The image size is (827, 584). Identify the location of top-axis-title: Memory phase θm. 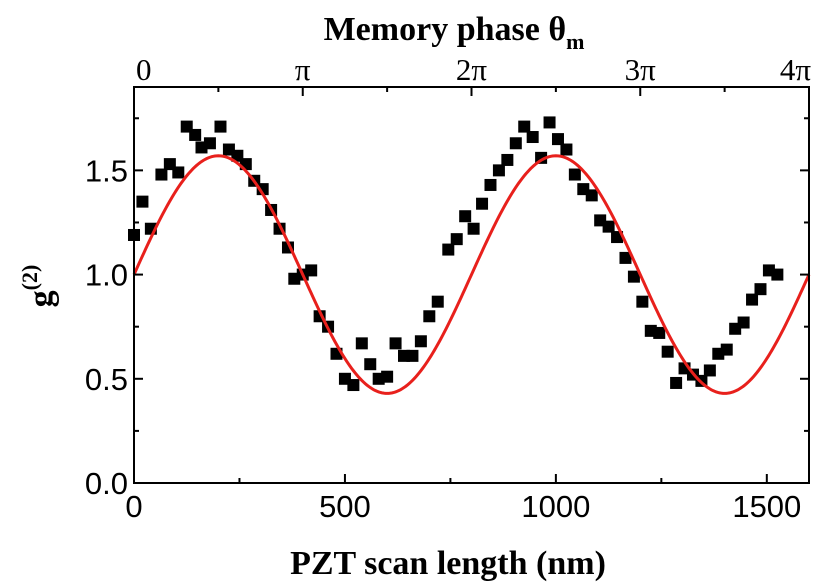
(454, 32).